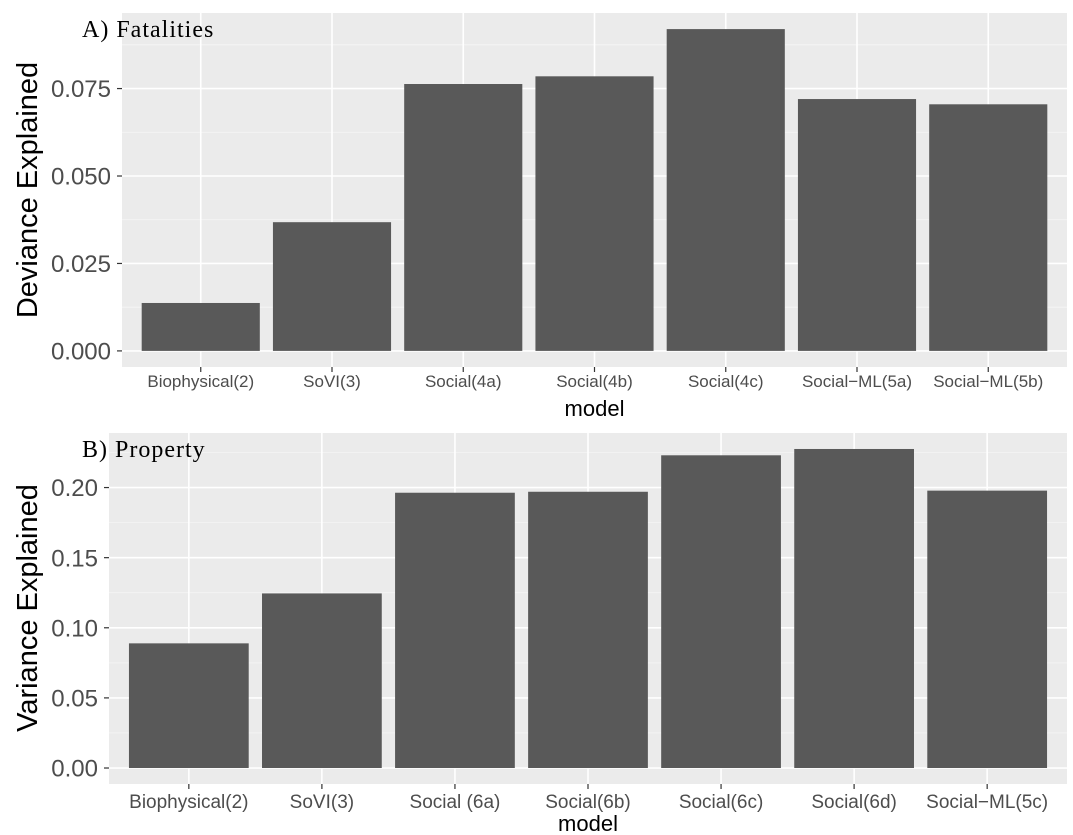 This screenshot has height=835, width=1073. I want to click on y-axis-title: Deviance Explained, so click(28, 190).